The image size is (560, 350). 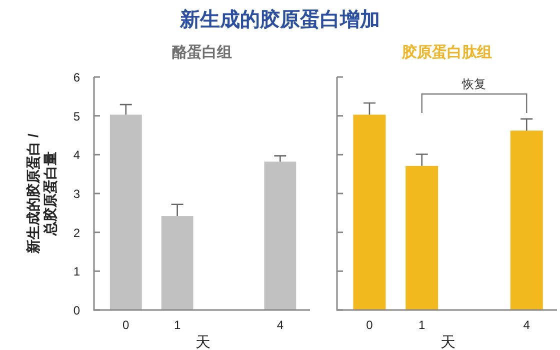 I want to click on y-axis-title: 新生成的胶原蛋白 / 总胶原蛋白量, so click(x=41, y=194).